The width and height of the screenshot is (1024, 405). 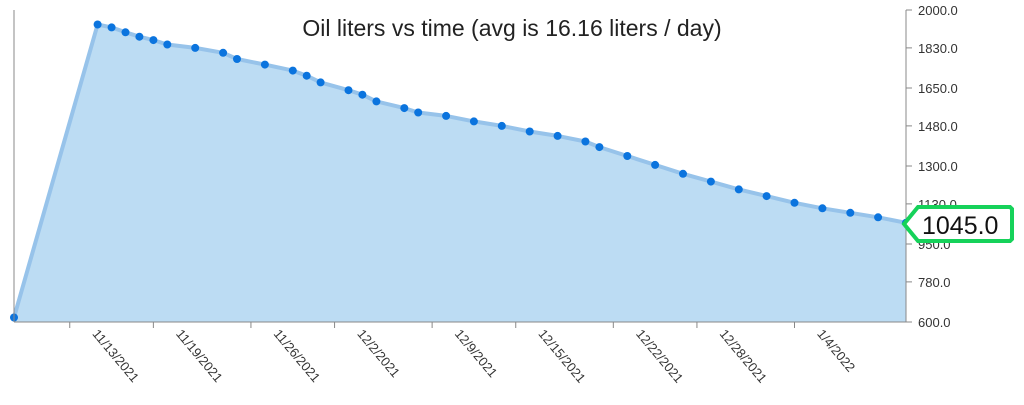 I want to click on x-tick-label: 11/13/2021, so click(x=115, y=355).